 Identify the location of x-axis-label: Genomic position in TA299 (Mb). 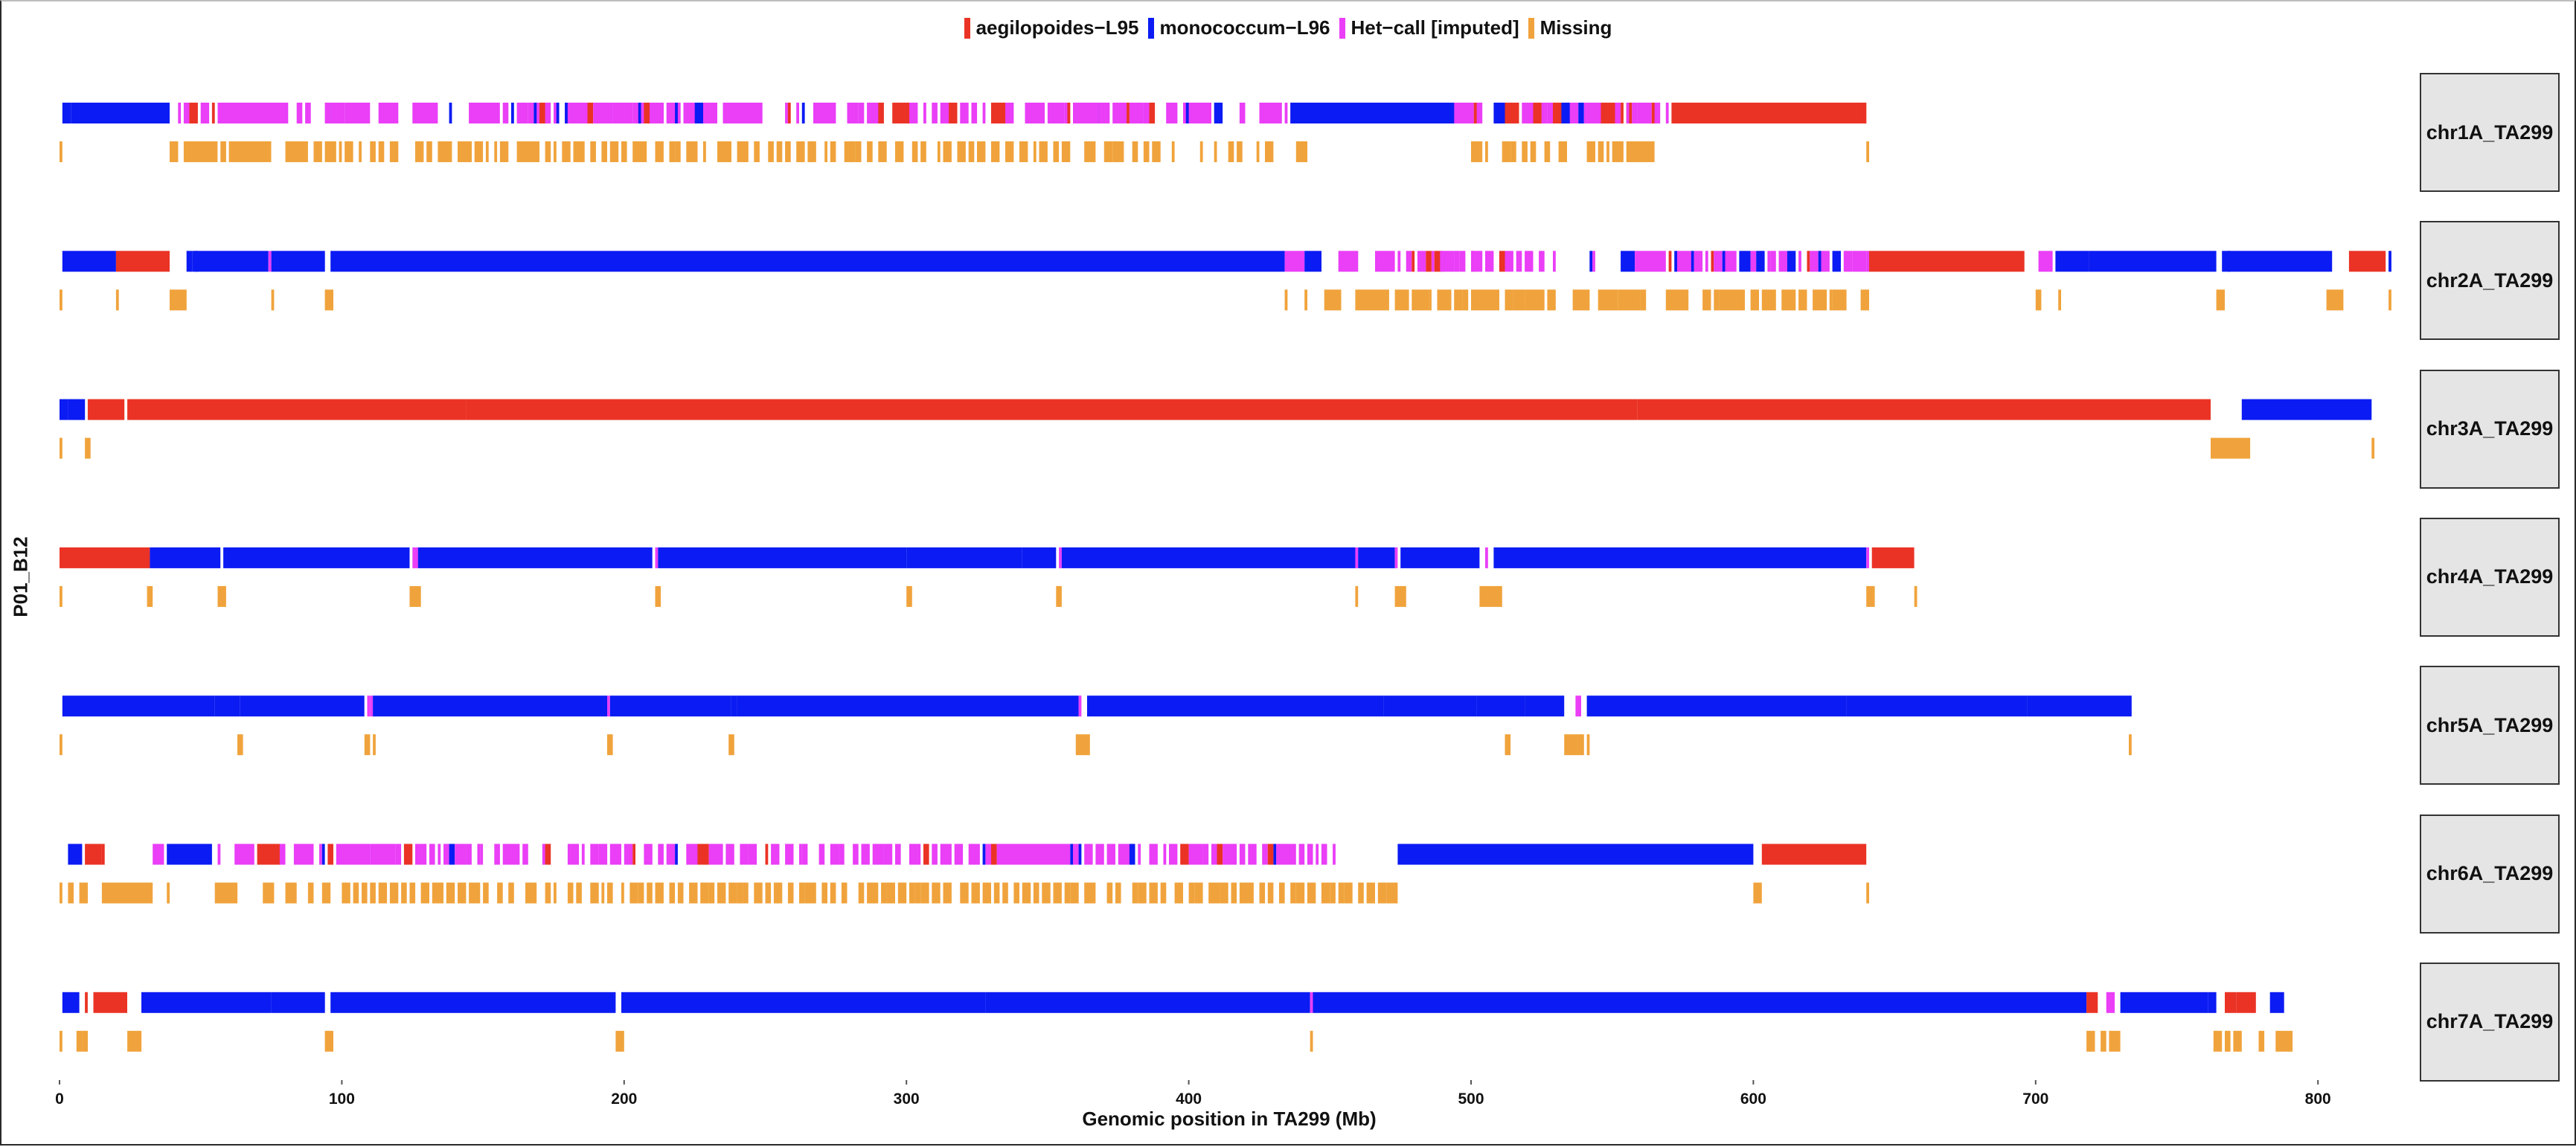
(1229, 1119).